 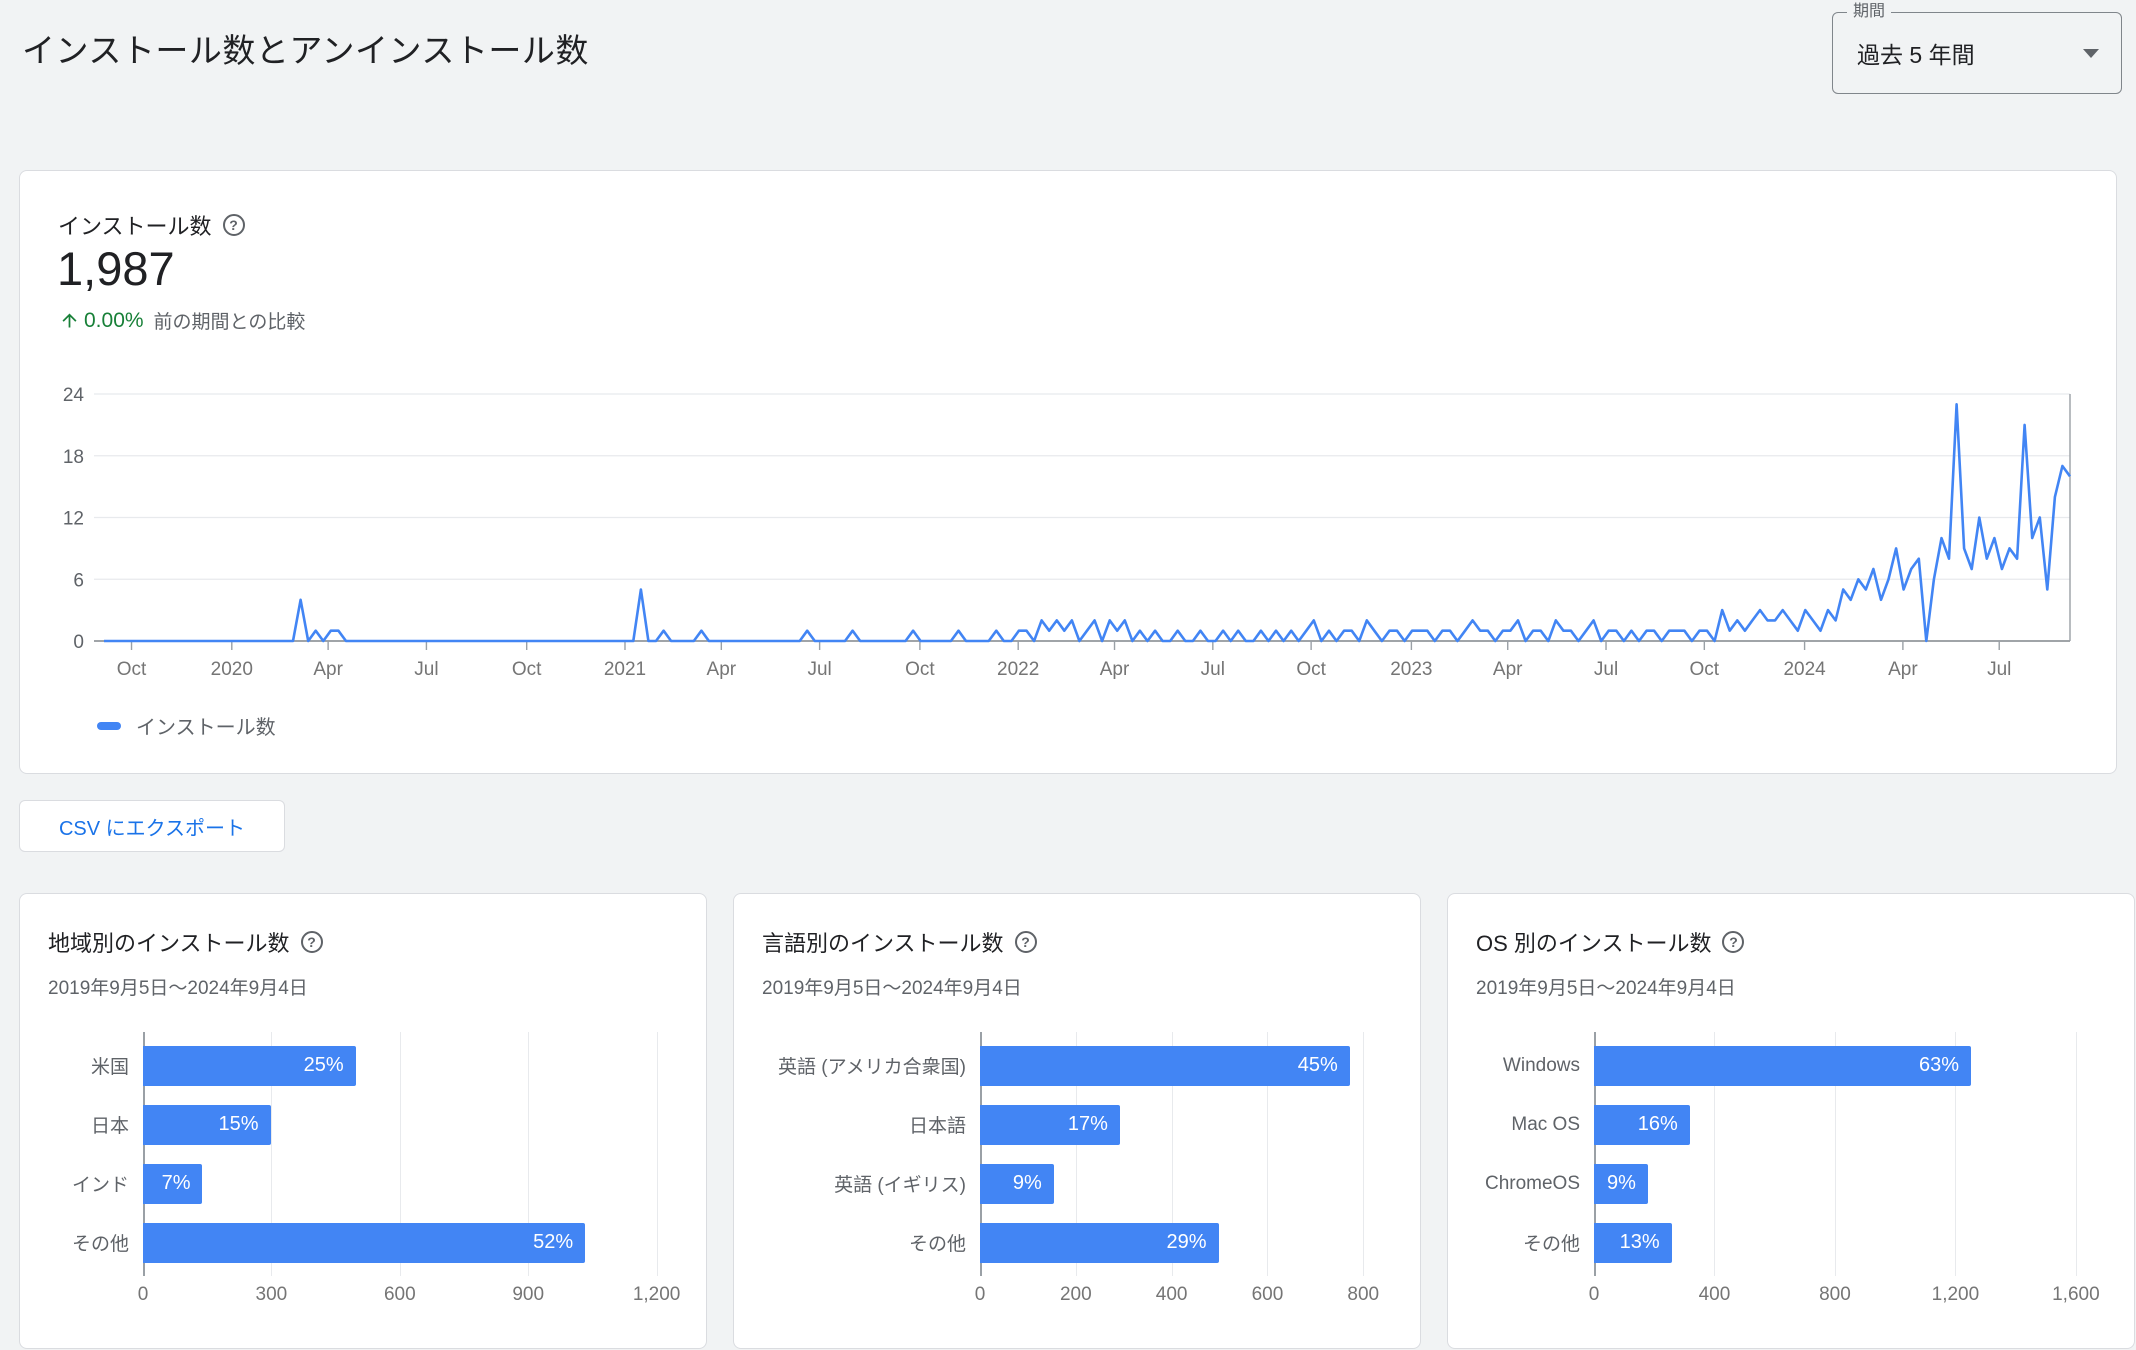 I want to click on x-axis: 0 200 400 600 800, so click(x=1183, y=1297).